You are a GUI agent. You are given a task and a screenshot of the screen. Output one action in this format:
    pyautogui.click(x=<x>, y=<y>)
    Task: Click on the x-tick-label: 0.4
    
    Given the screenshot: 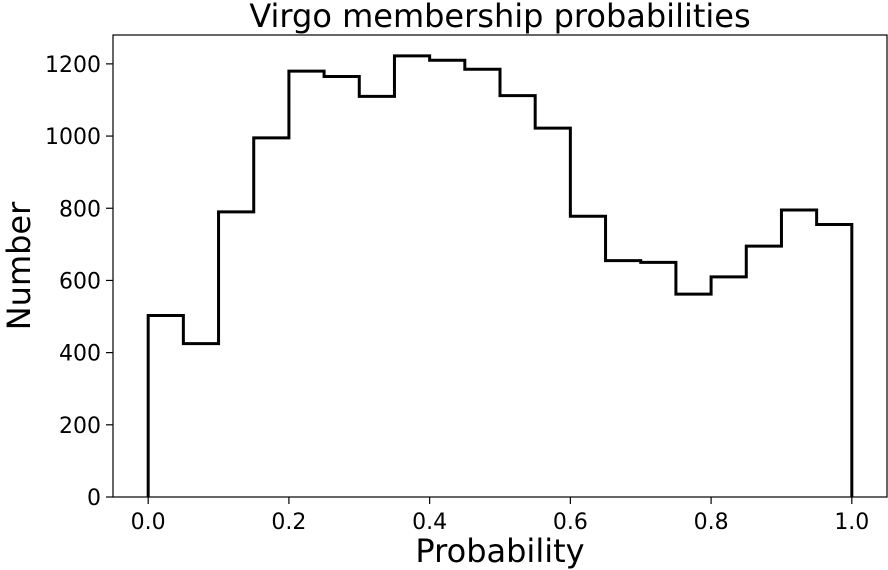 What is the action you would take?
    pyautogui.click(x=429, y=522)
    